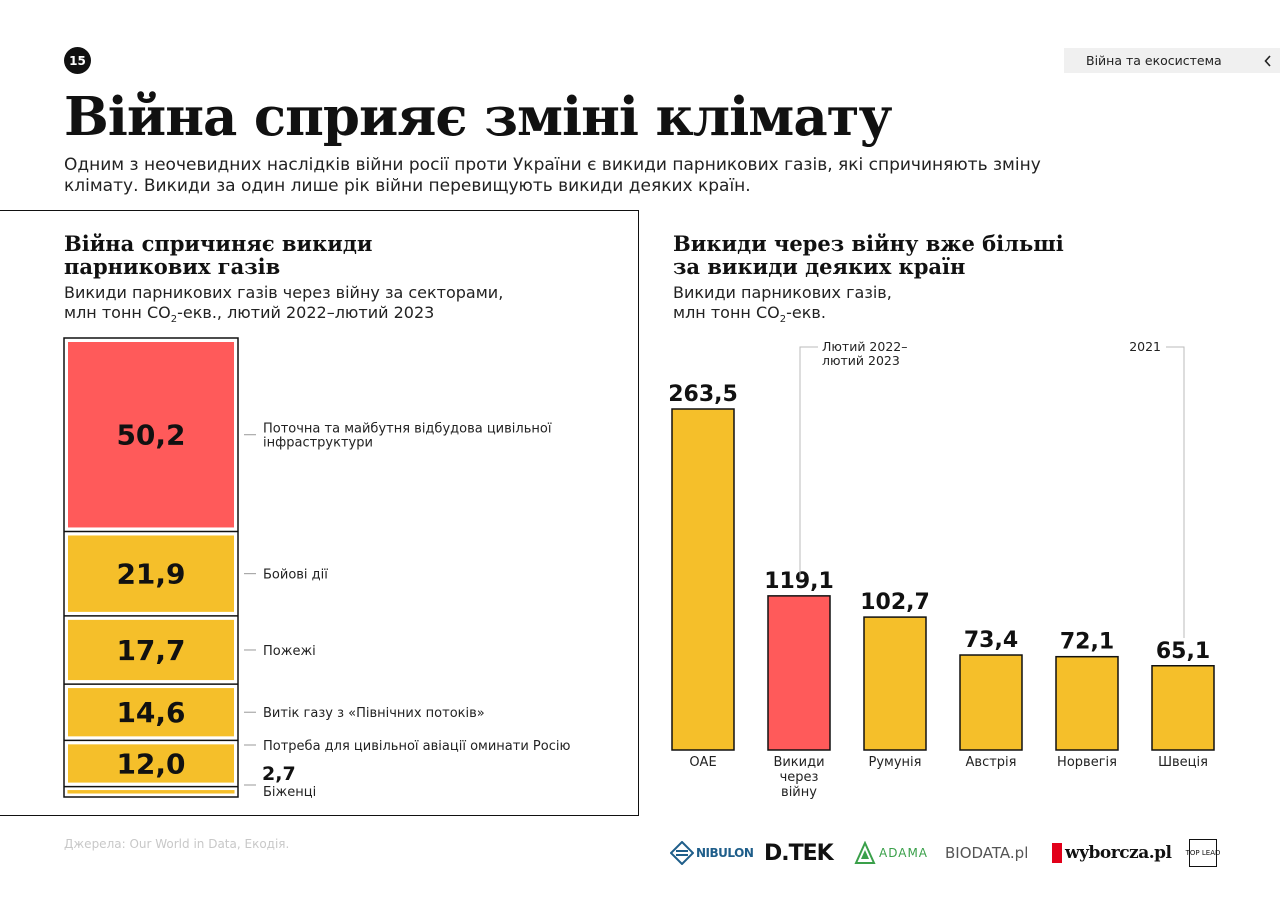 The width and height of the screenshot is (1280, 904). Describe the element at coordinates (478, 117) in the screenshot. I see `page-title: Війна сприяє зміні клімату` at that location.